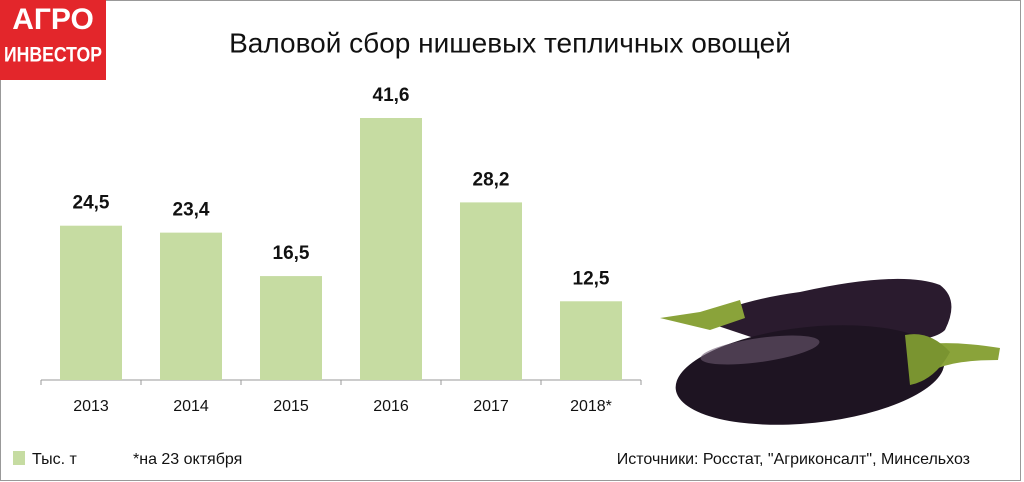 The width and height of the screenshot is (1024, 482). I want to click on value-label: 24,5, so click(91, 203).